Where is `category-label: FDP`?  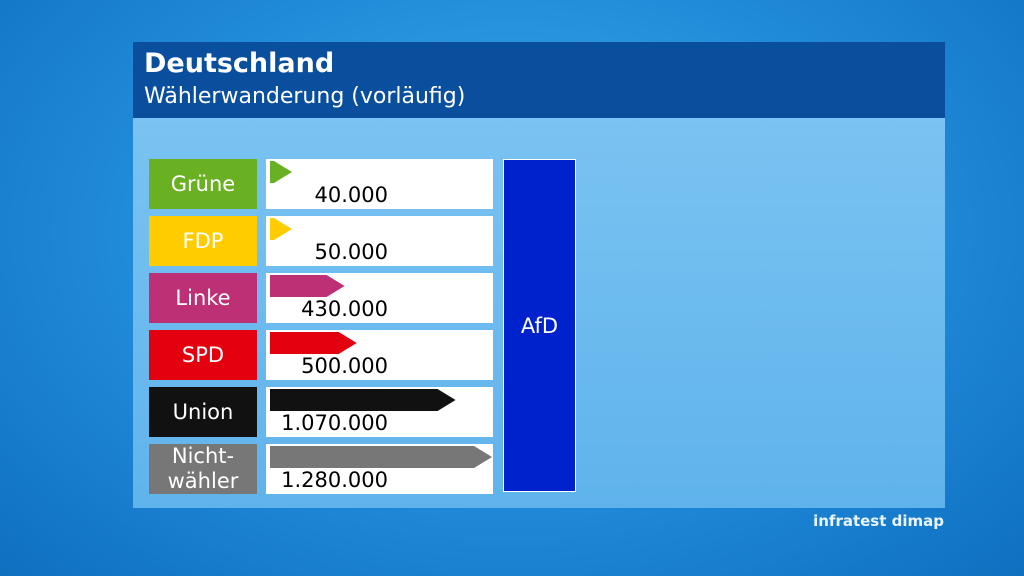 category-label: FDP is located at coordinates (203, 241).